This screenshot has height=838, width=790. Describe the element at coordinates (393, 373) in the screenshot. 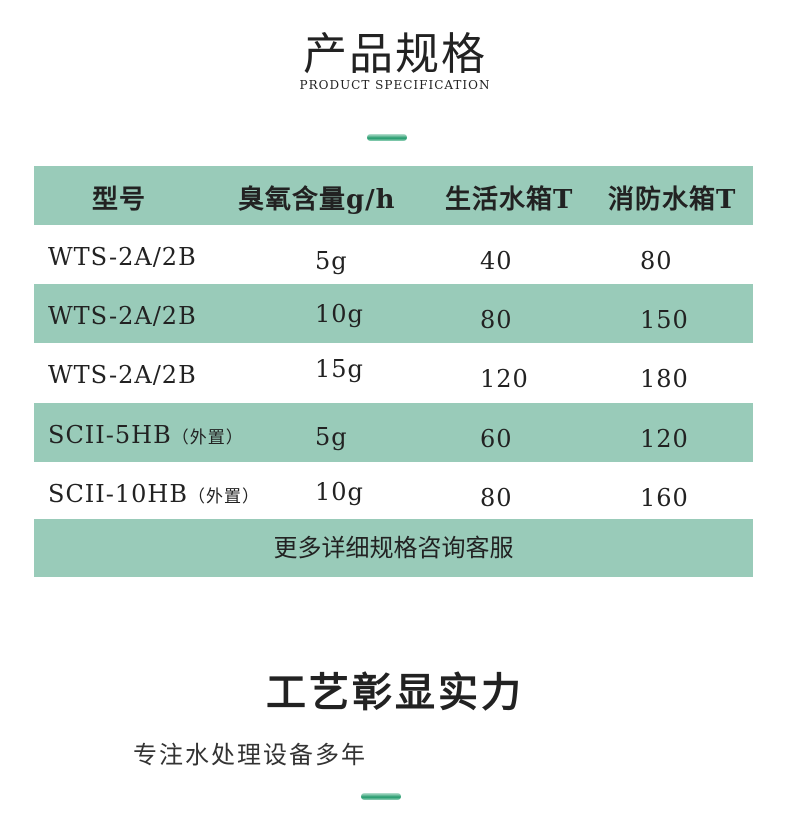

I see `table-row: WTS-2A/2B 15g 120 180` at that location.